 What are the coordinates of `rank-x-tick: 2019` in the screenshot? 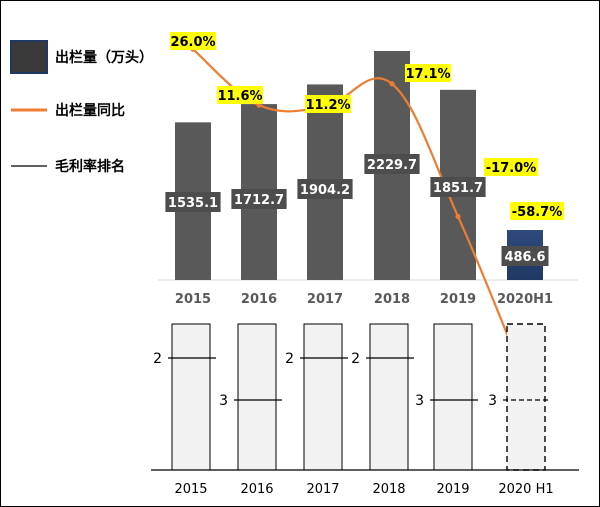 It's located at (452, 489).